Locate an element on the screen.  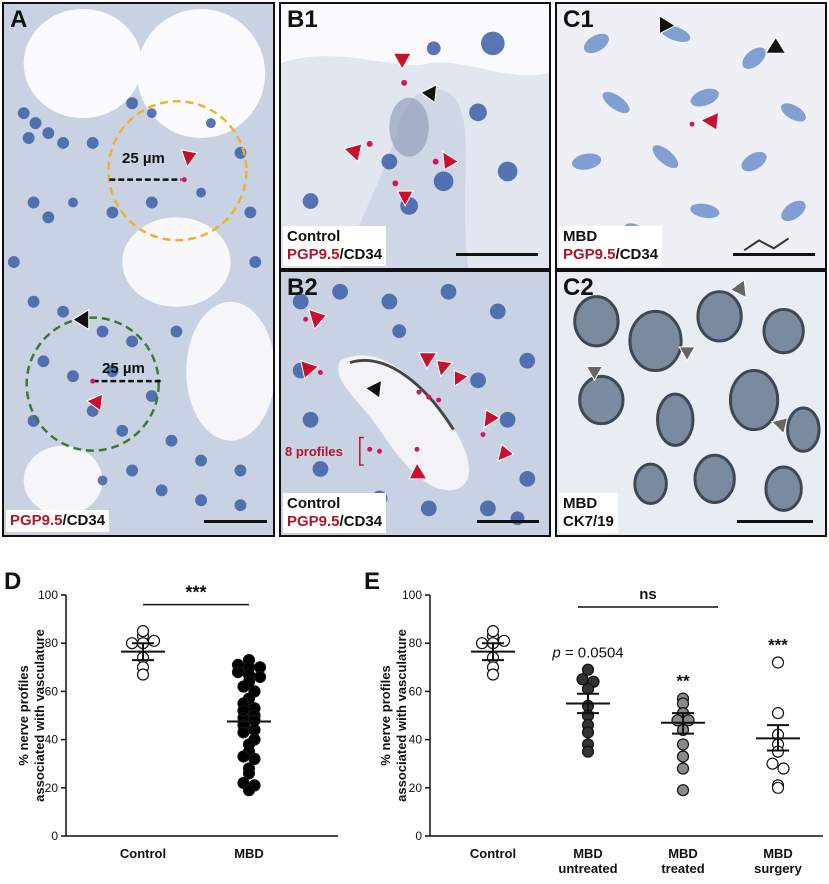
histology-image-c2 is located at coordinates (691, 403).